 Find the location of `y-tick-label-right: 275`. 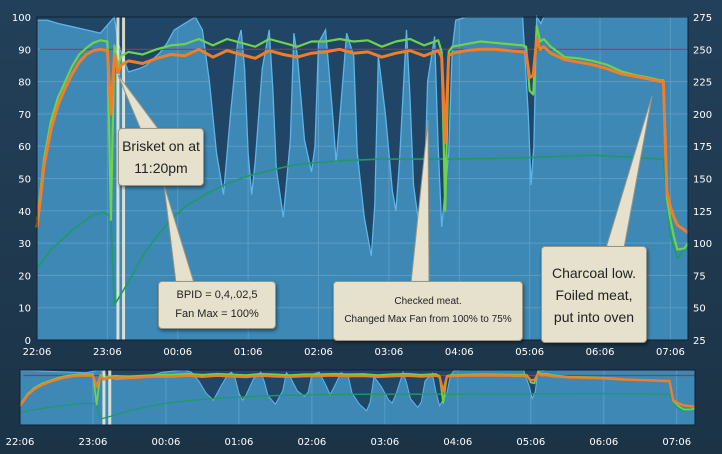

y-tick-label-right: 275 is located at coordinates (702, 18).